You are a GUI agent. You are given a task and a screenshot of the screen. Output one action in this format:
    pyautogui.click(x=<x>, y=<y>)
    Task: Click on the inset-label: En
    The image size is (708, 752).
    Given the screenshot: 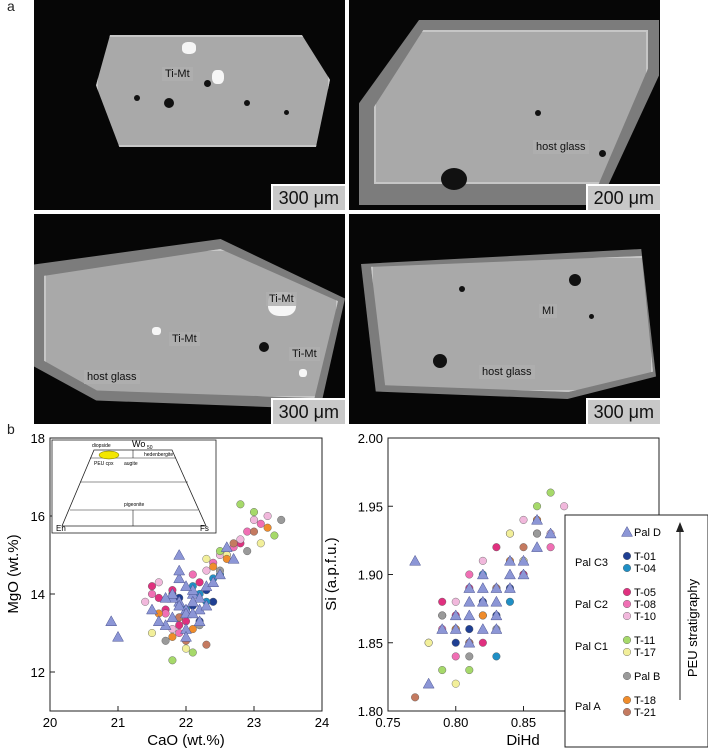 What is the action you would take?
    pyautogui.click(x=61, y=528)
    